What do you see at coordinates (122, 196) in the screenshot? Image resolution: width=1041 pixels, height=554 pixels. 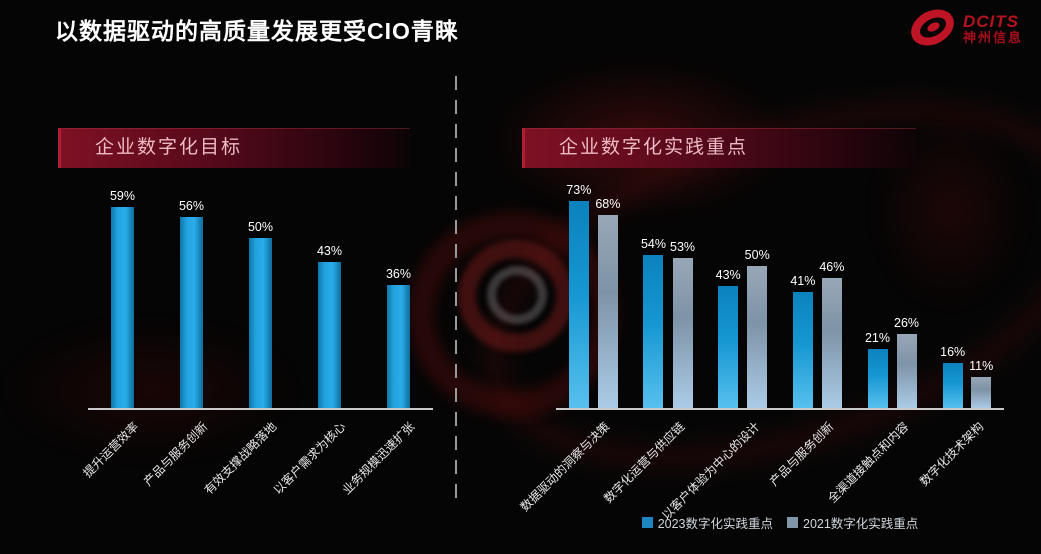 I see `bar-value-label: 59%` at bounding box center [122, 196].